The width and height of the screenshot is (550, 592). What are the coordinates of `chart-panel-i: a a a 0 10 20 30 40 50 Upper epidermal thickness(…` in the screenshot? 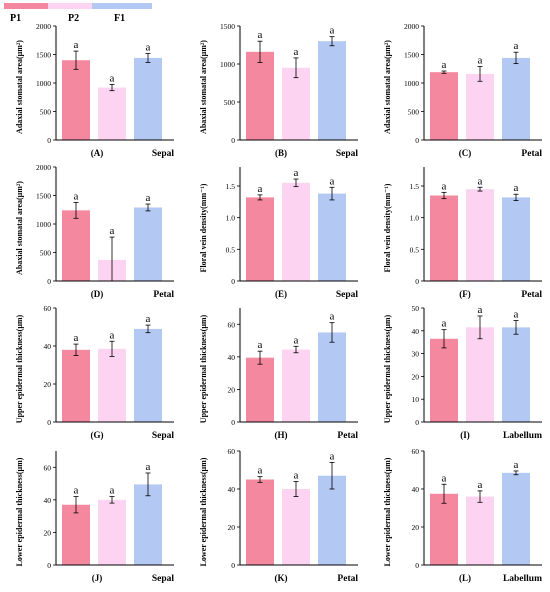 It's located at (462, 372).